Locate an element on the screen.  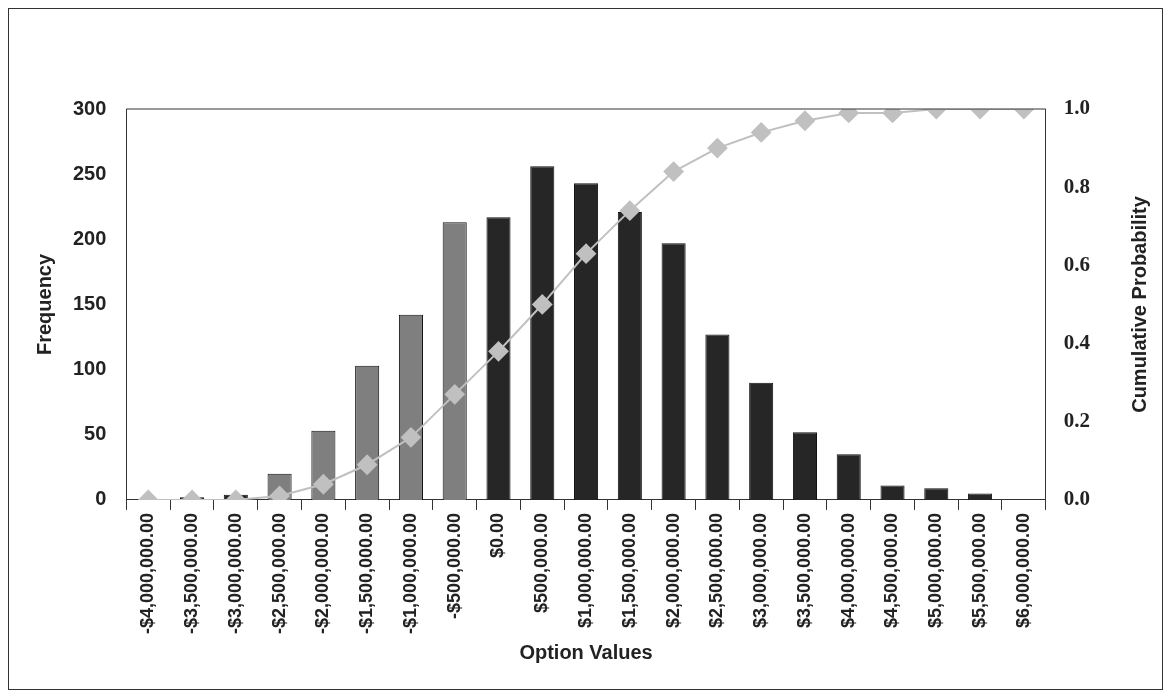
x-tick-label: $3,000,000.00 is located at coordinates (760, 570).